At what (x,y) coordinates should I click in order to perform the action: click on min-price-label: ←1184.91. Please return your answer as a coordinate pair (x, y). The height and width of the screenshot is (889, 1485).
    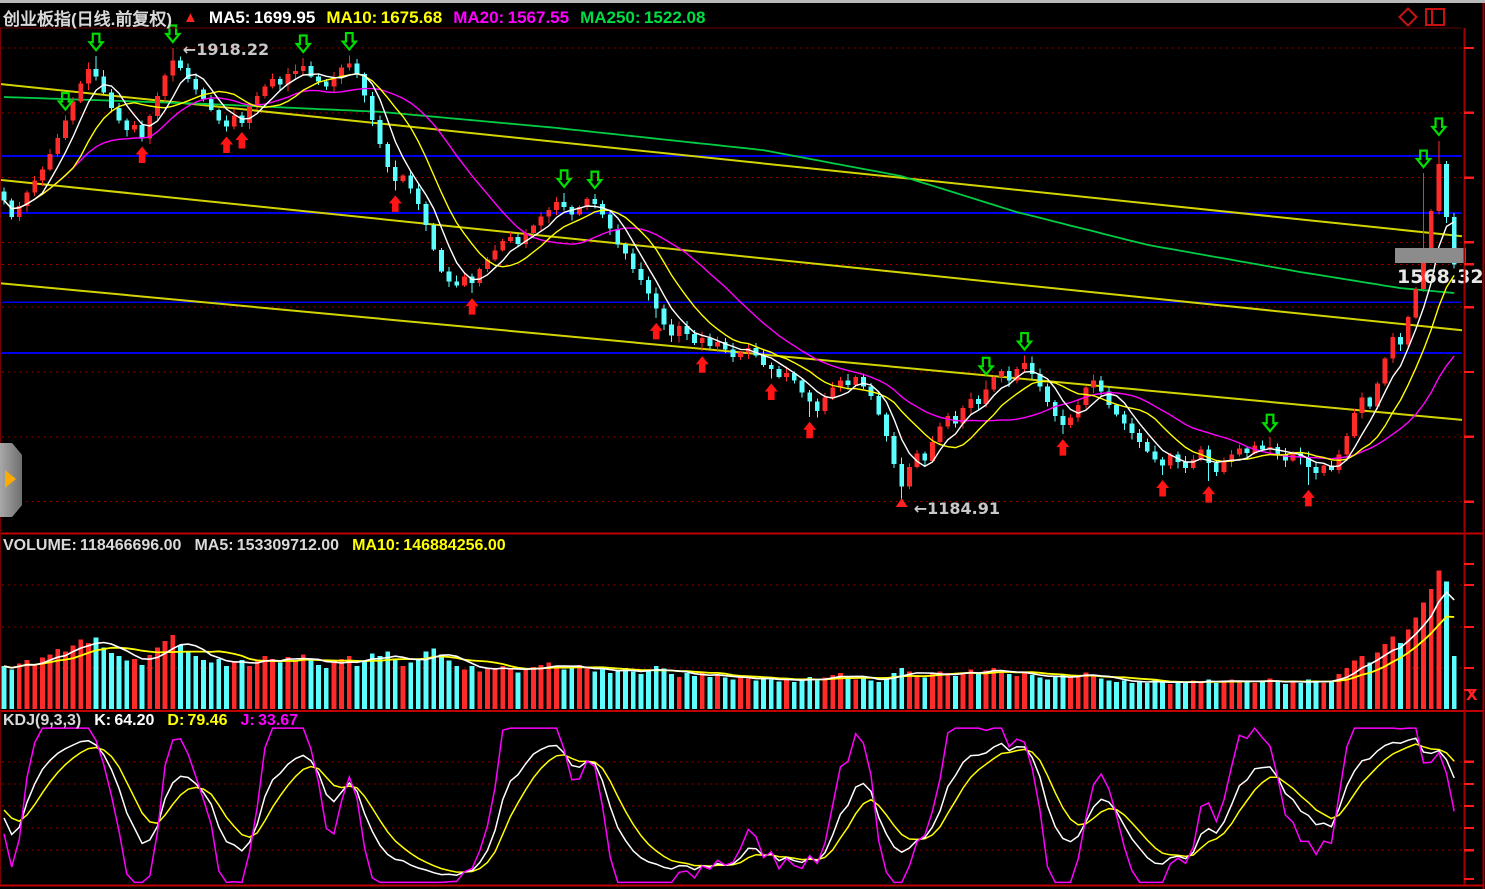
    Looking at the image, I should click on (957, 508).